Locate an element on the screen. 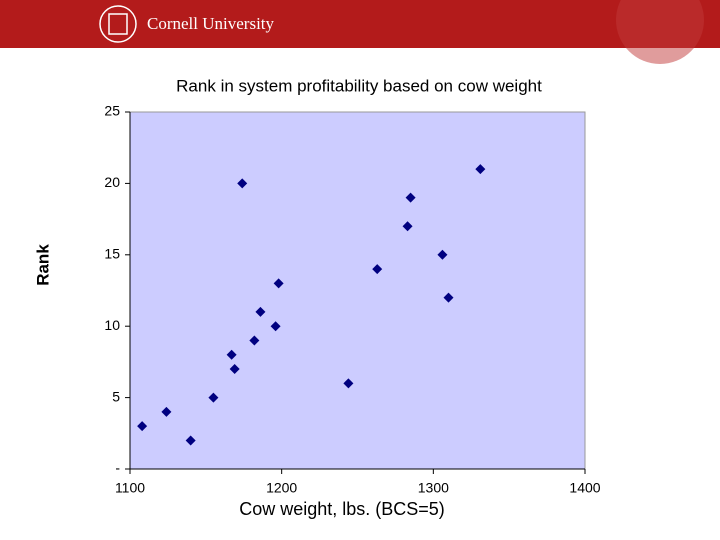 The width and height of the screenshot is (720, 540). header-seal is located at coordinates (660, 32).